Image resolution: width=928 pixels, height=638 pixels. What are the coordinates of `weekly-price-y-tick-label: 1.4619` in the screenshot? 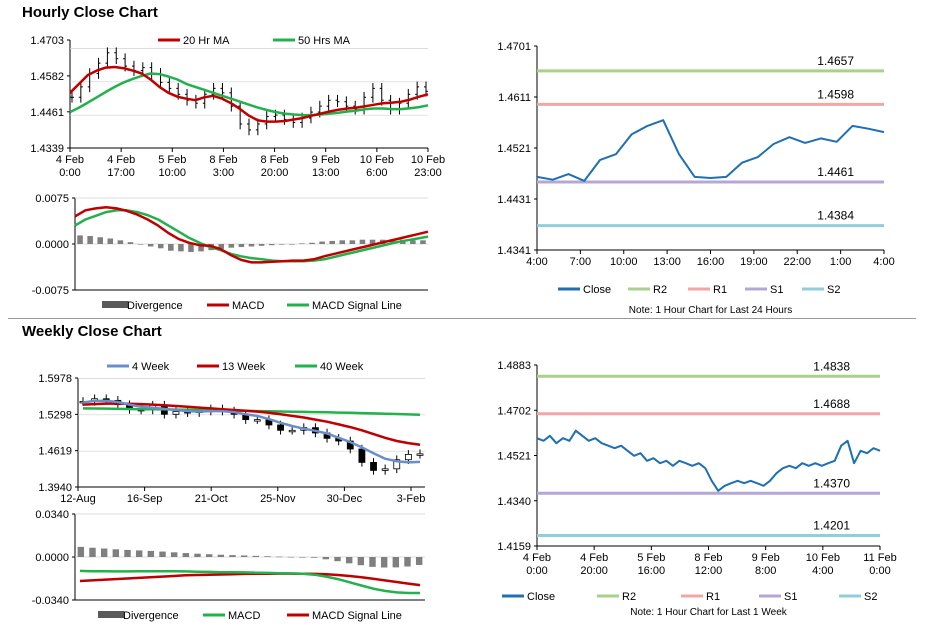 It's located at (55, 452).